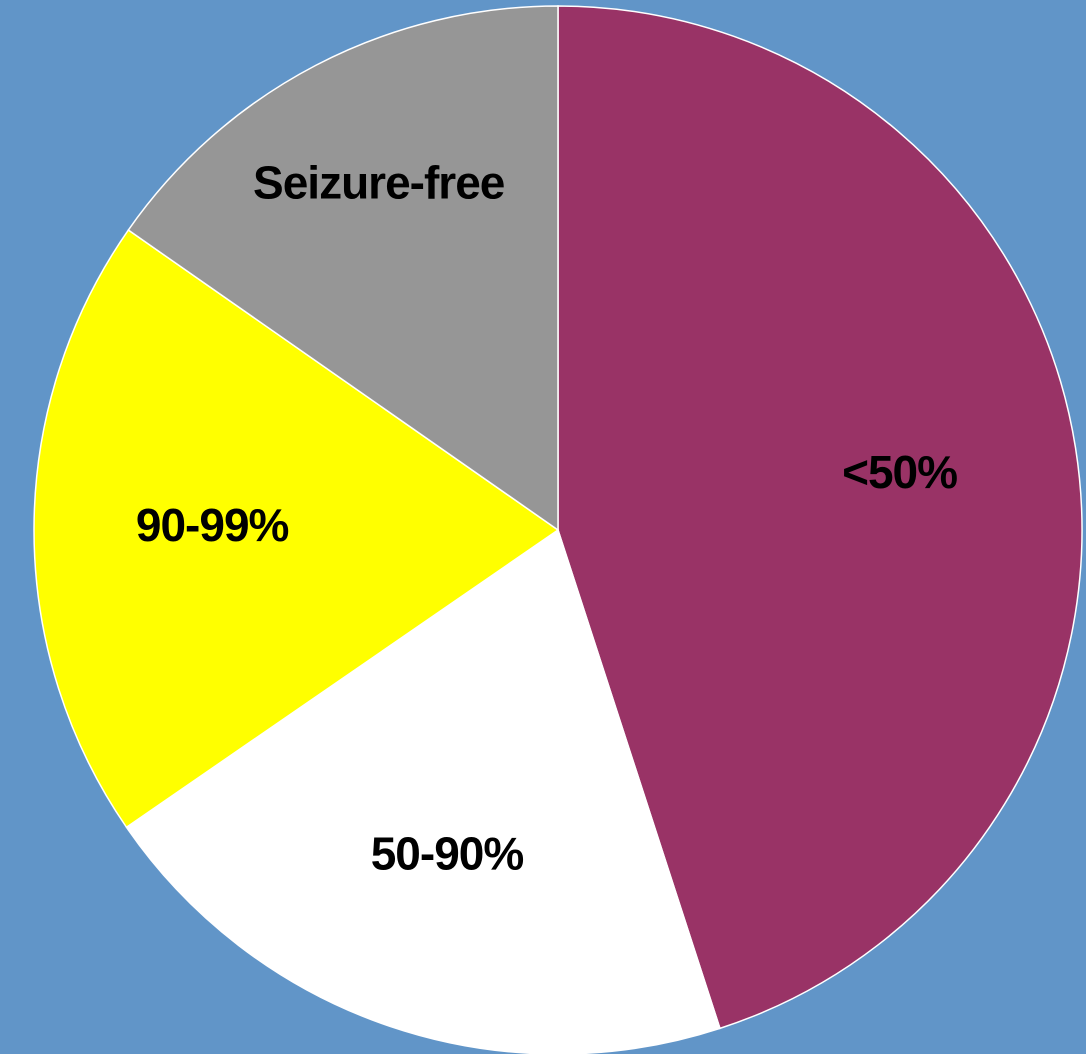 The width and height of the screenshot is (1086, 1054). I want to click on slice-label: <50%, so click(899, 472).